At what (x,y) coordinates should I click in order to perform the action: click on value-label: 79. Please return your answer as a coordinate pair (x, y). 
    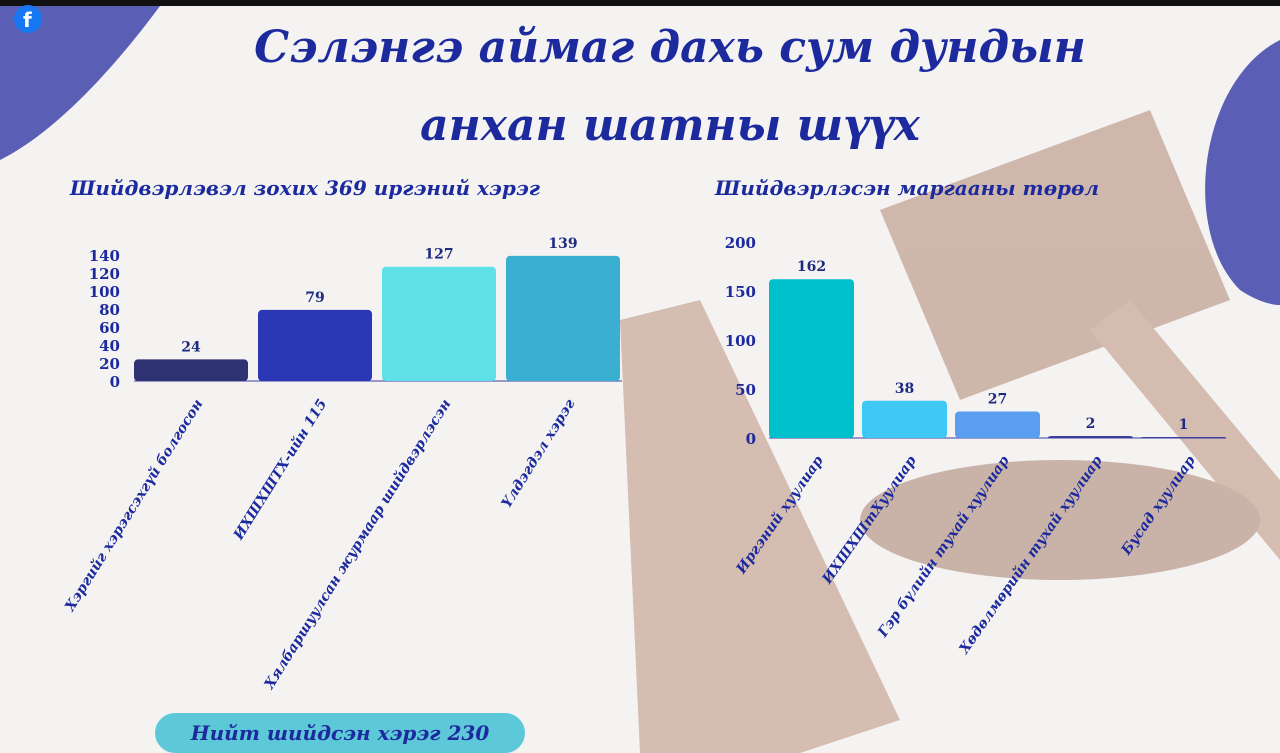
    Looking at the image, I should click on (314, 298).